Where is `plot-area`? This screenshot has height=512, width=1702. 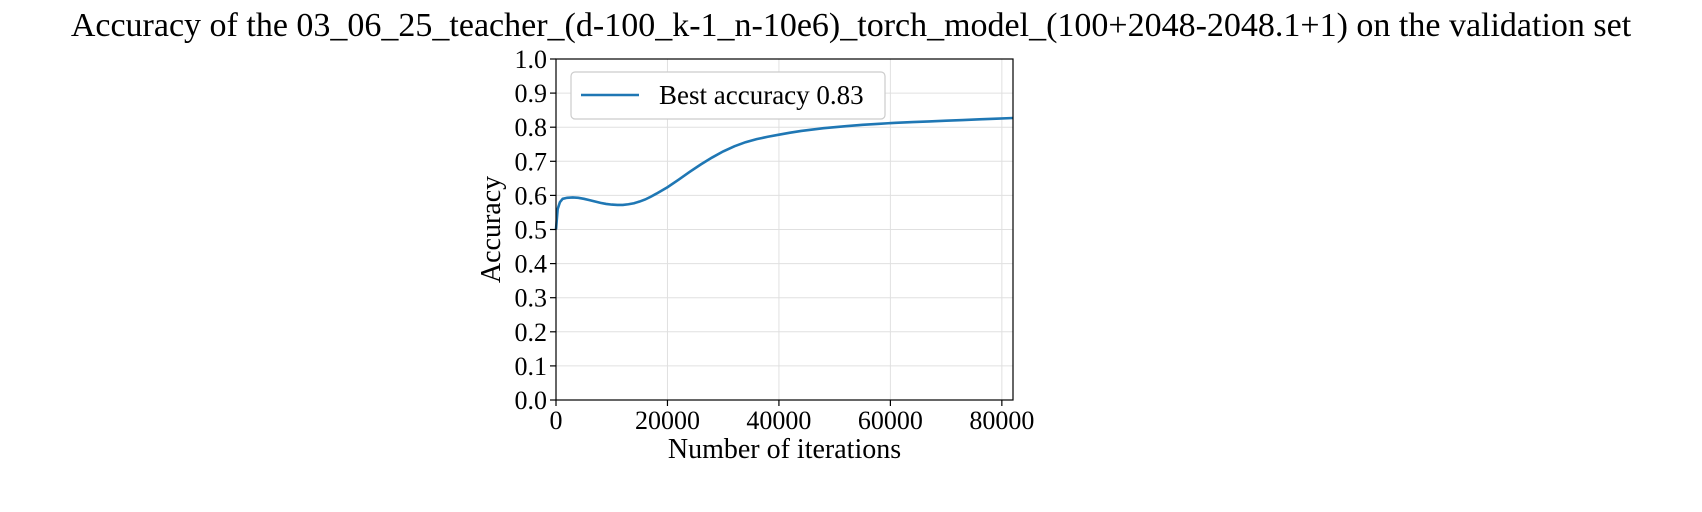 plot-area is located at coordinates (784, 173).